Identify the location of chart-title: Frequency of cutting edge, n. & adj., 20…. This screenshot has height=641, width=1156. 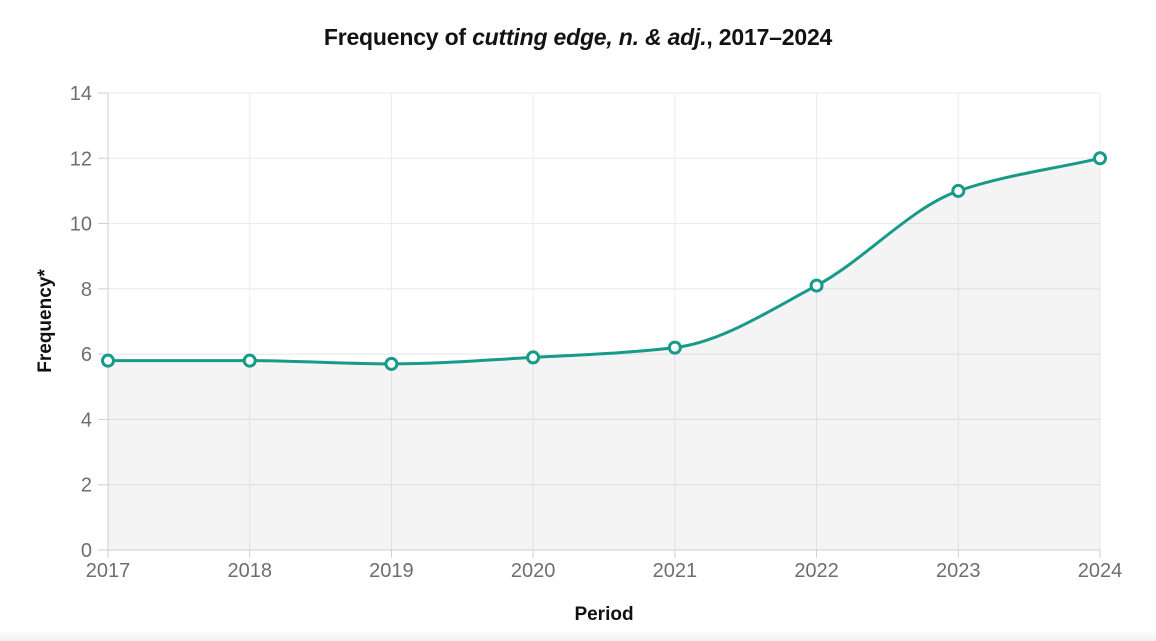
(578, 37).